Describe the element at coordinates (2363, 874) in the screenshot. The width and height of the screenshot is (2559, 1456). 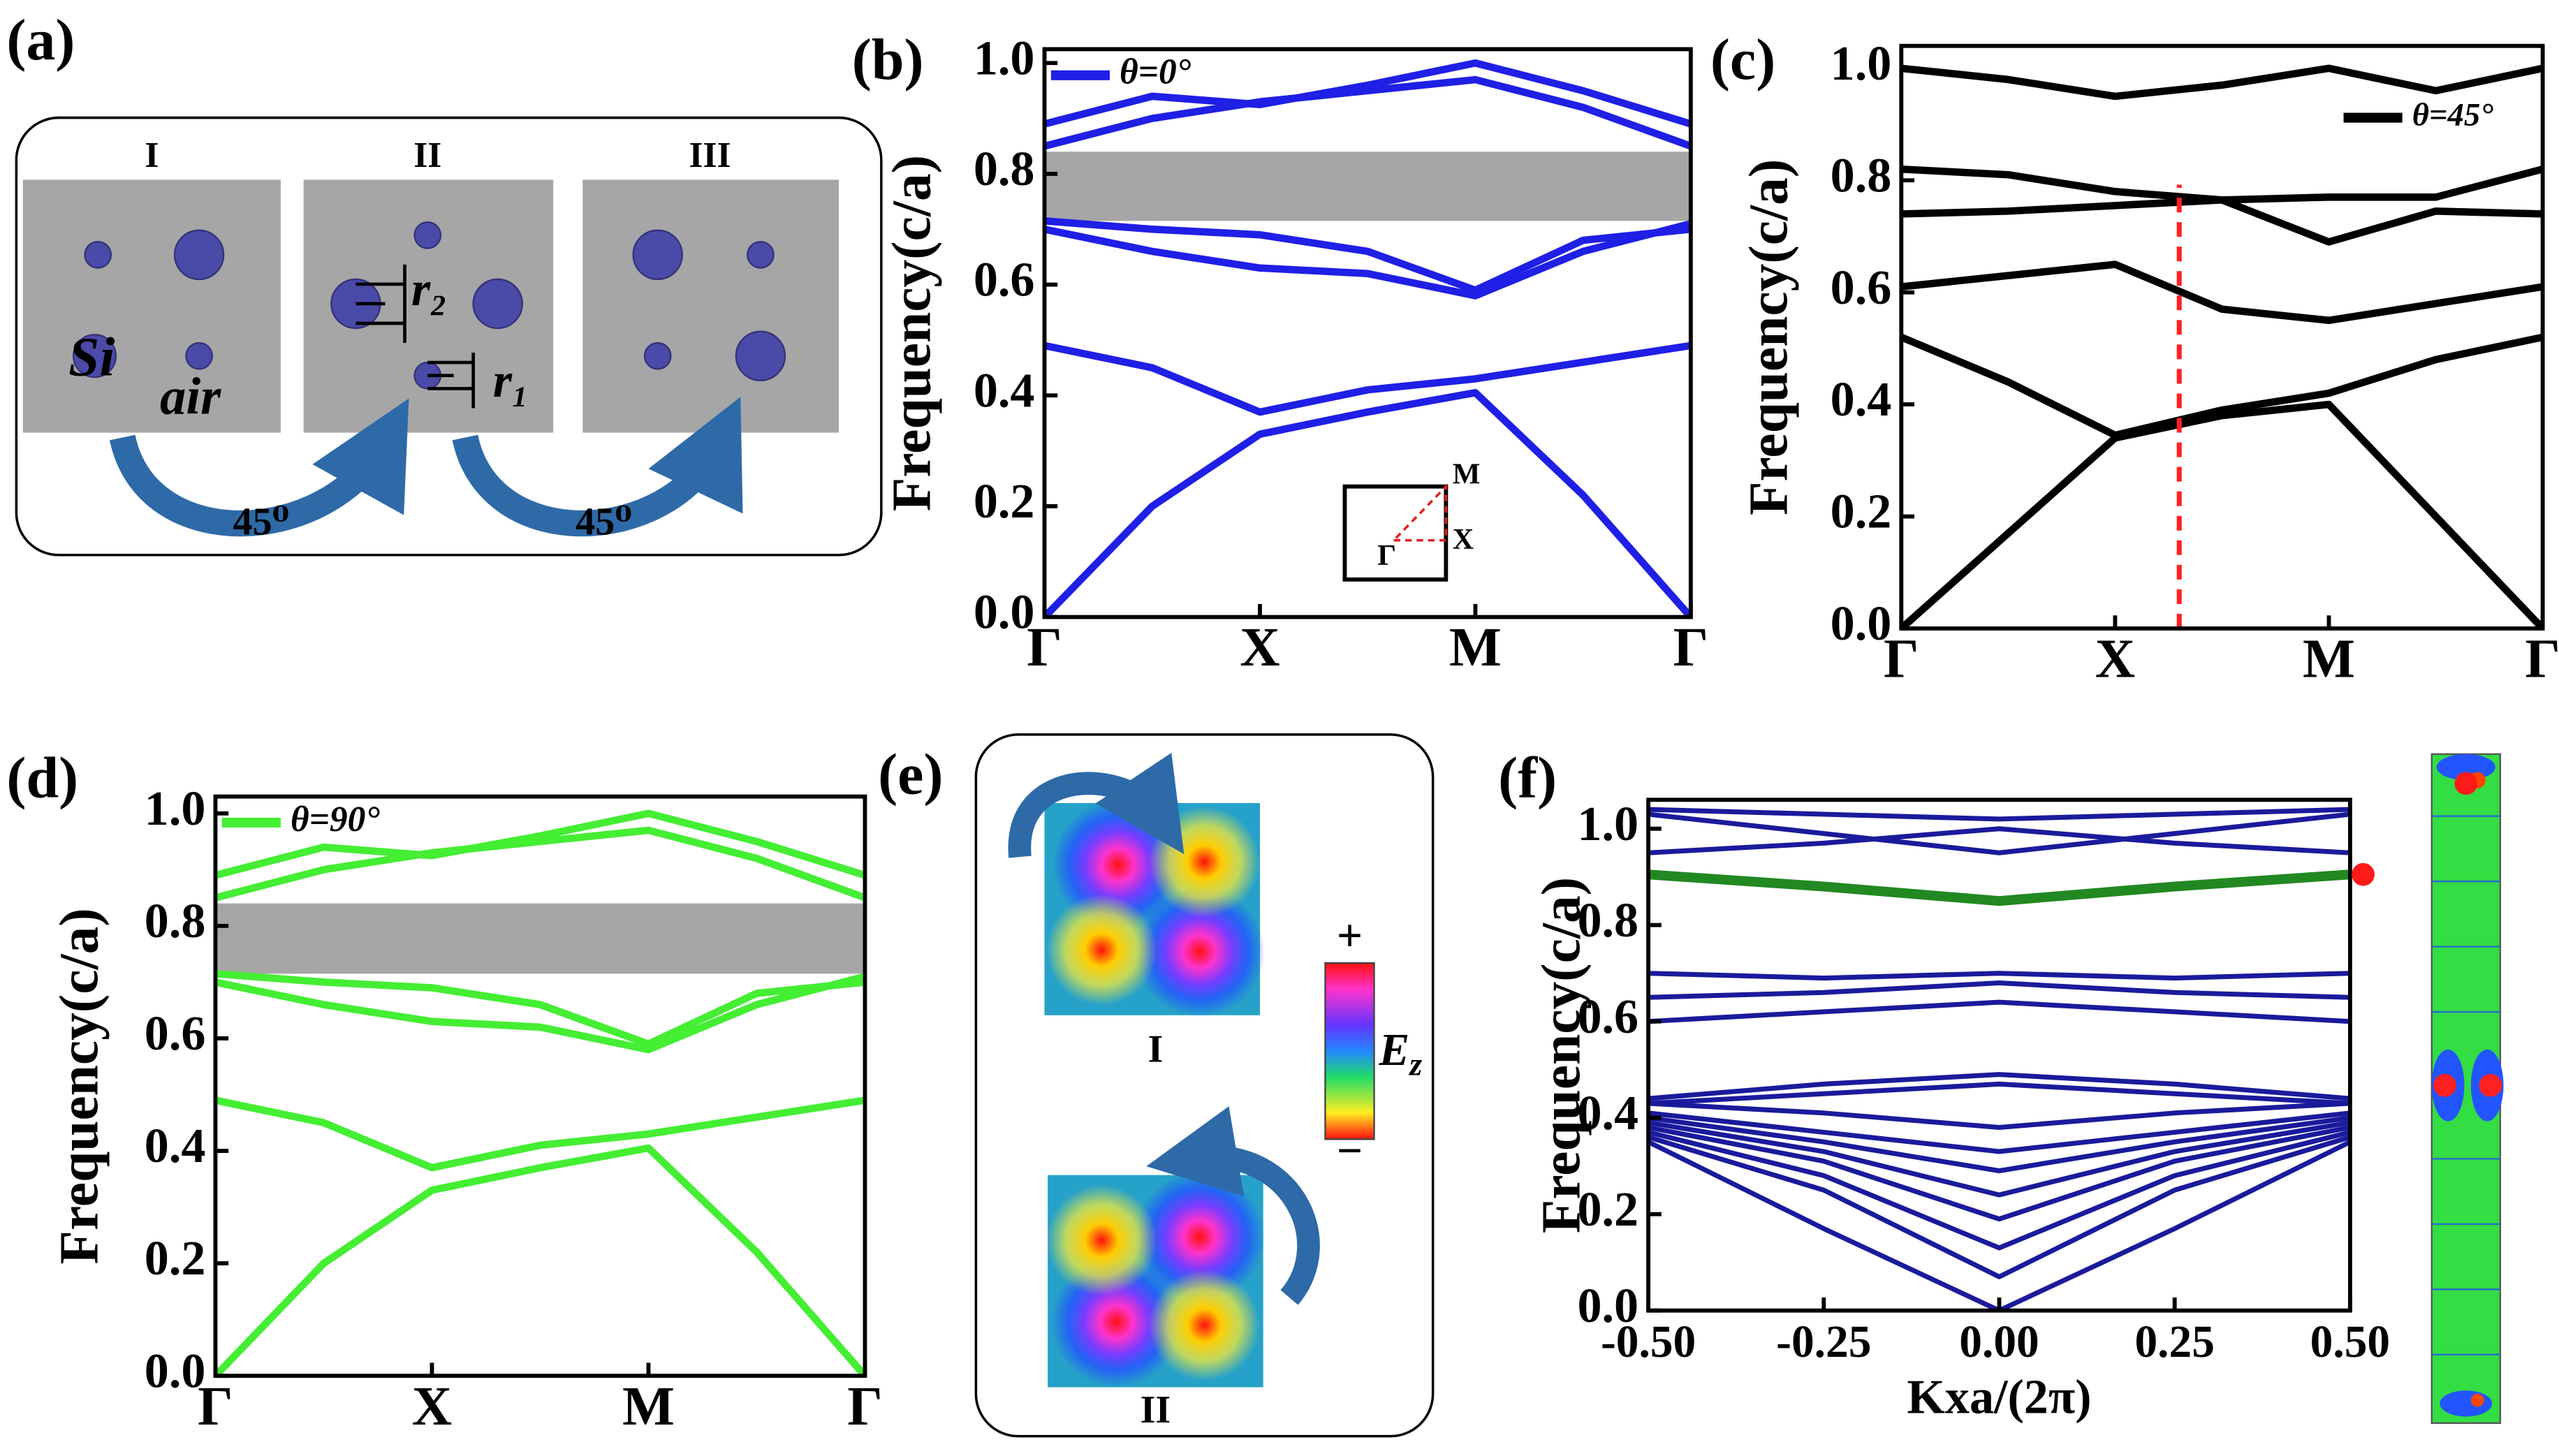
I see `highlight-point` at that location.